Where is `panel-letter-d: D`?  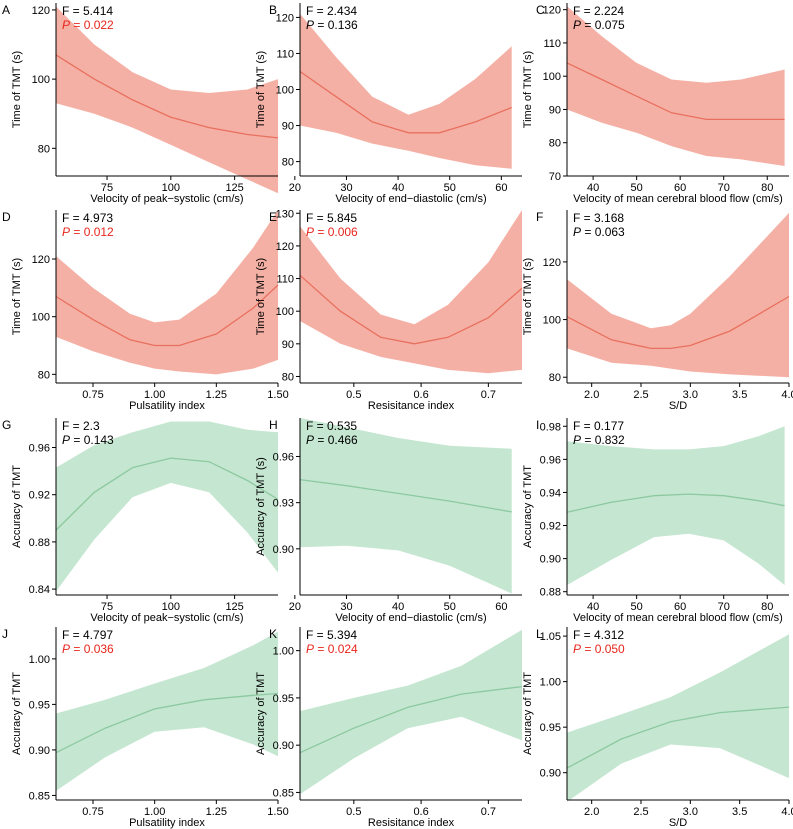 panel-letter-d: D is located at coordinates (6, 217).